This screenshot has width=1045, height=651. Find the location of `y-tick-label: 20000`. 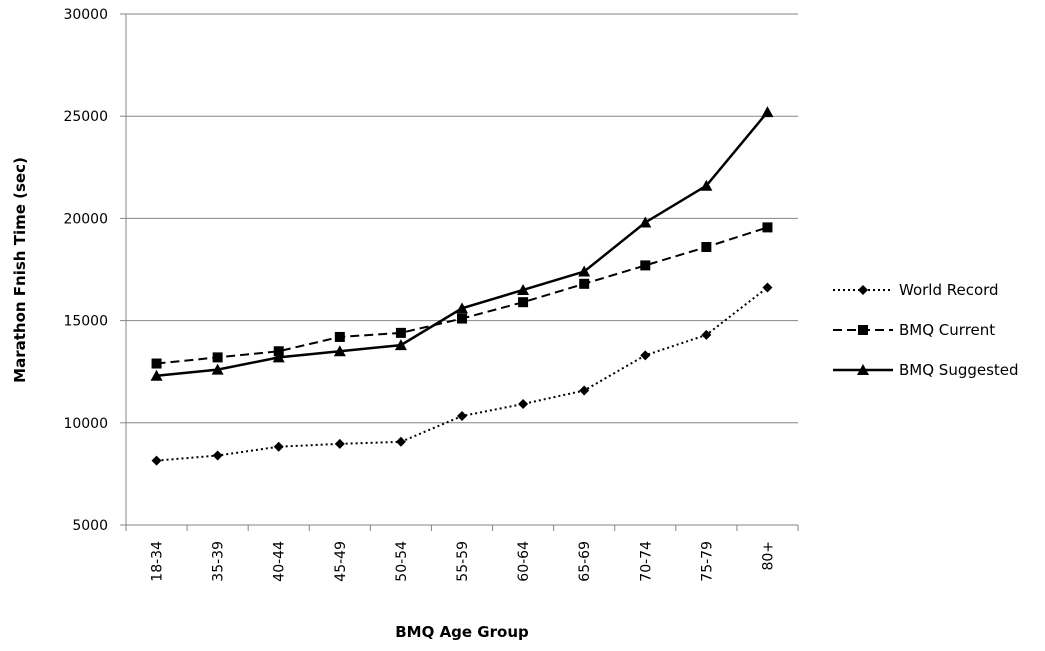

y-tick-label: 20000 is located at coordinates (85, 219).